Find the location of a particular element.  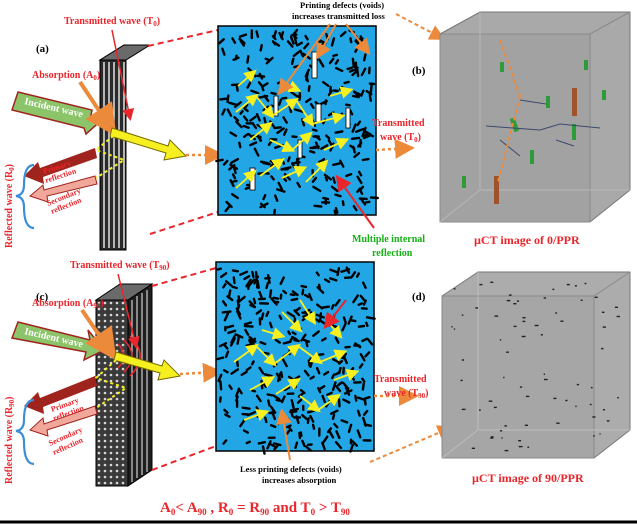

zoom-lines-c is located at coordinates (184, 369).